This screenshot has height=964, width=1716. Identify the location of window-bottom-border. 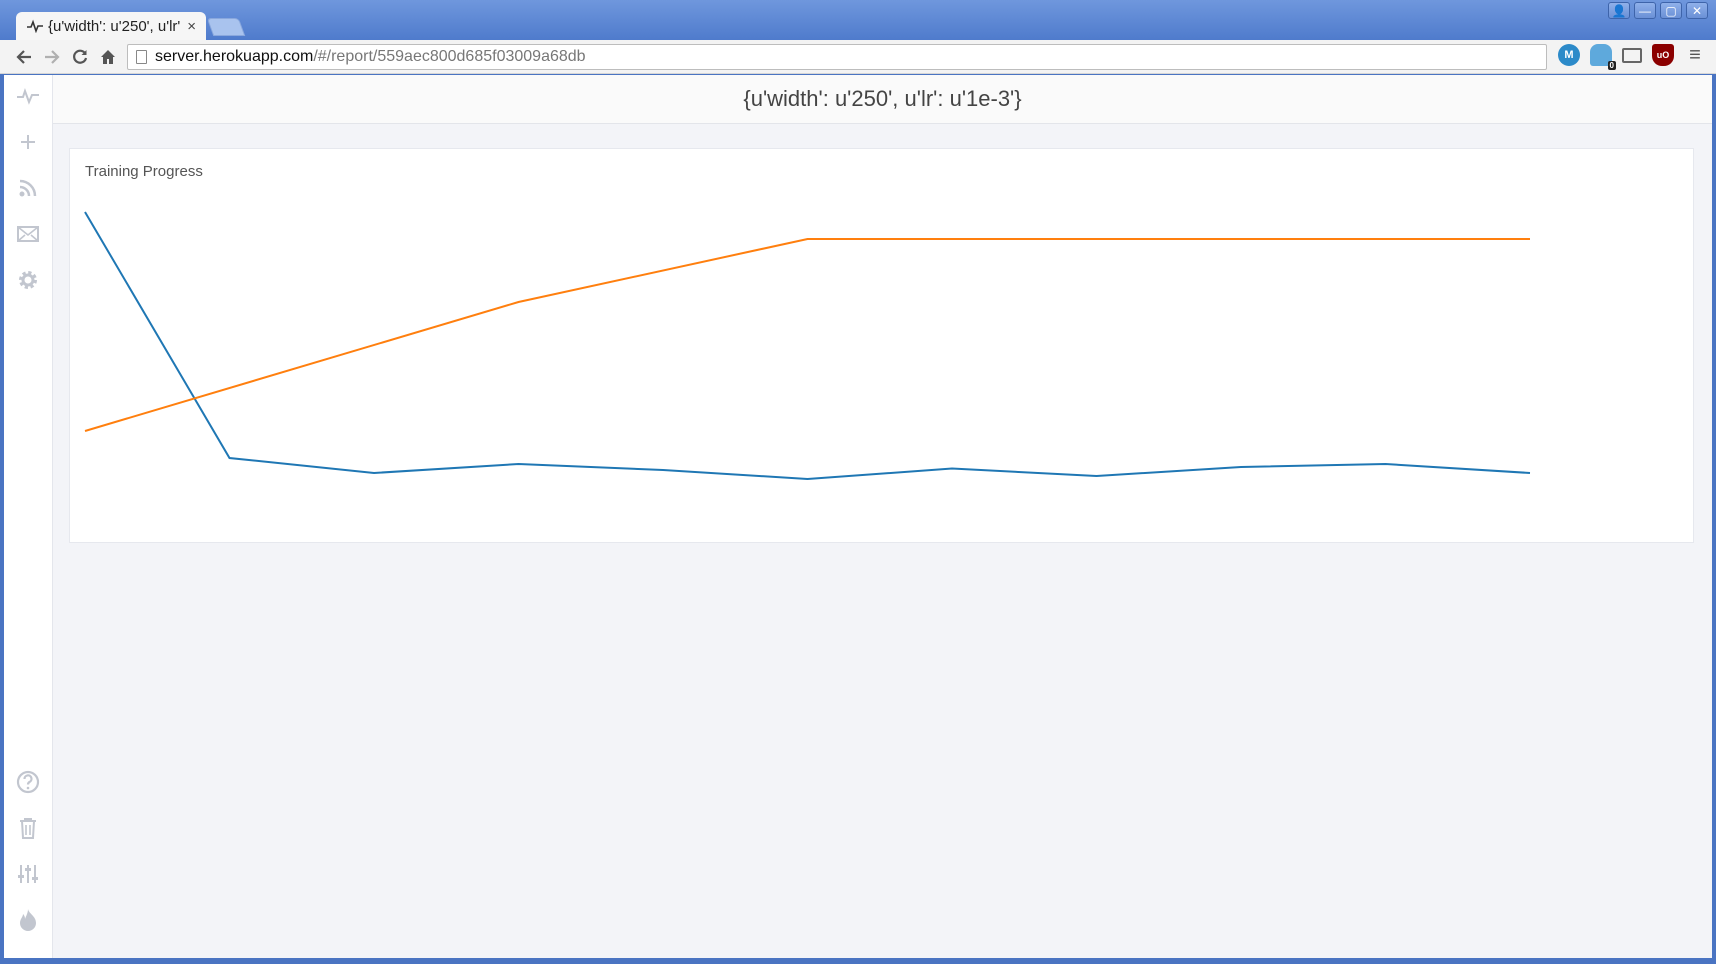
(858, 961).